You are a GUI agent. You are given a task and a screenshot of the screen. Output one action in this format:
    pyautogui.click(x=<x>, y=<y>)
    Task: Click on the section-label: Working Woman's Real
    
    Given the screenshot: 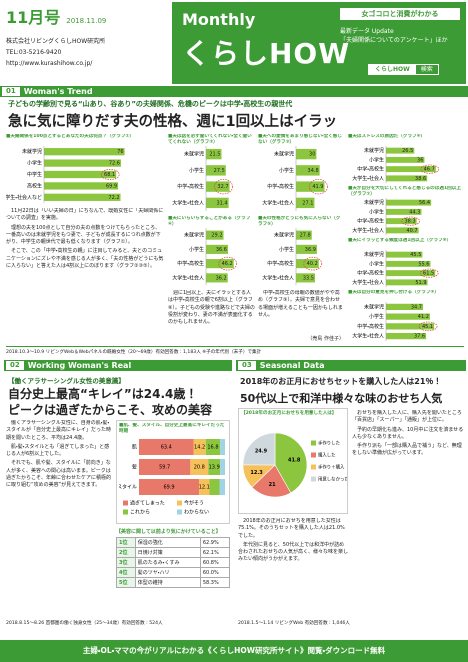 What is the action you would take?
    pyautogui.click(x=79, y=365)
    